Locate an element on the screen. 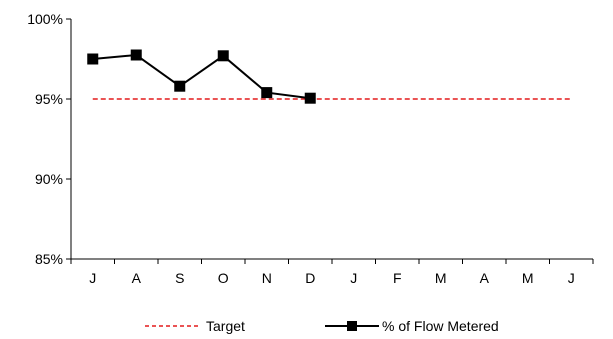  legend-flow-label: % of Flow Metered is located at coordinates (440, 326).